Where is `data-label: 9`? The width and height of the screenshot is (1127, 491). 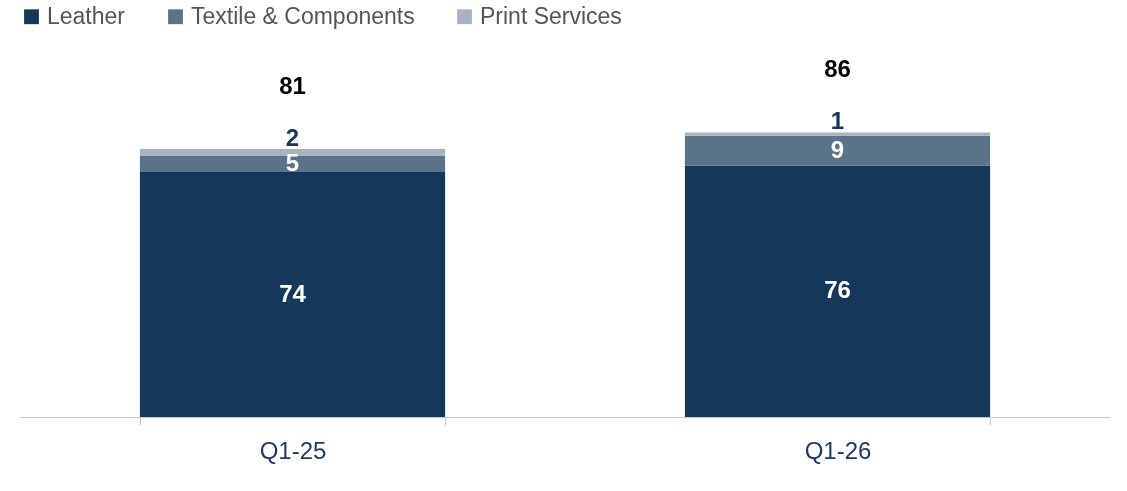
data-label: 9 is located at coordinates (837, 149).